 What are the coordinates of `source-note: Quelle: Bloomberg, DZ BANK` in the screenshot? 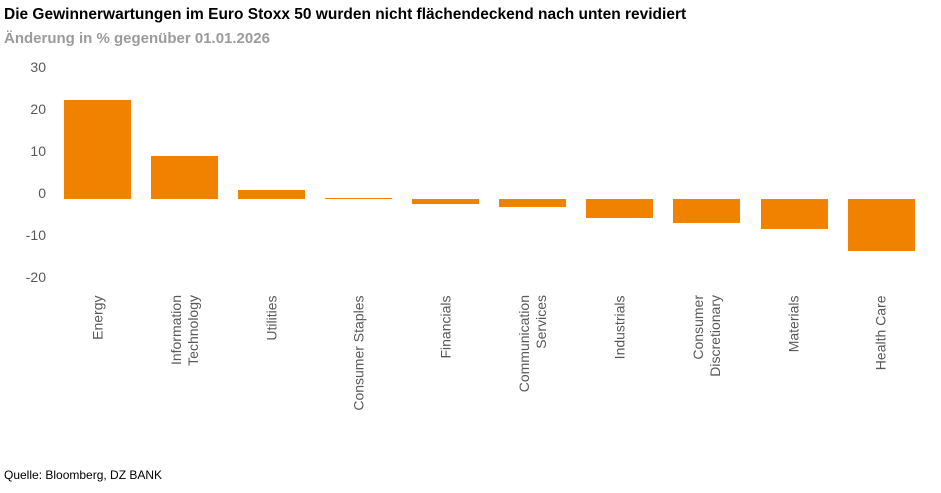 It's located at (83, 475).